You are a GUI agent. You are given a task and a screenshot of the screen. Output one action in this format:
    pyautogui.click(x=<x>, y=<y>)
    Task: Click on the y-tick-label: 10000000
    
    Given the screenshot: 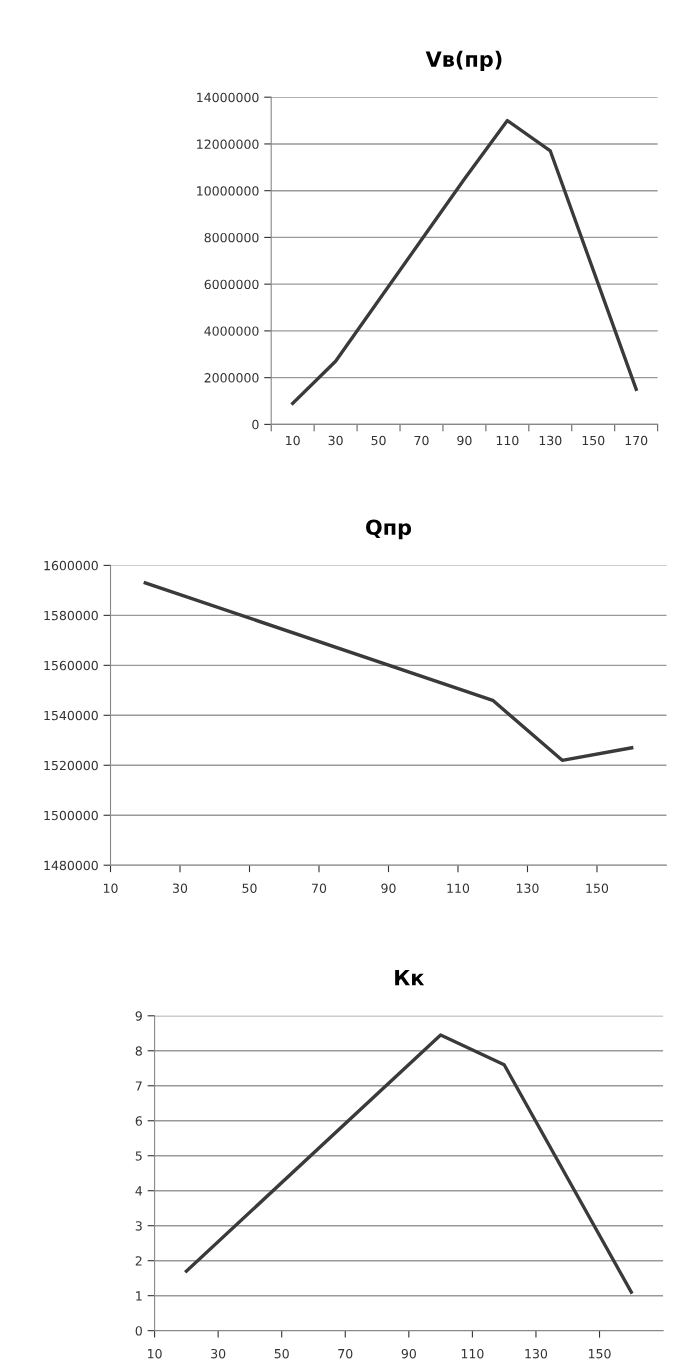 What is the action you would take?
    pyautogui.click(x=228, y=191)
    